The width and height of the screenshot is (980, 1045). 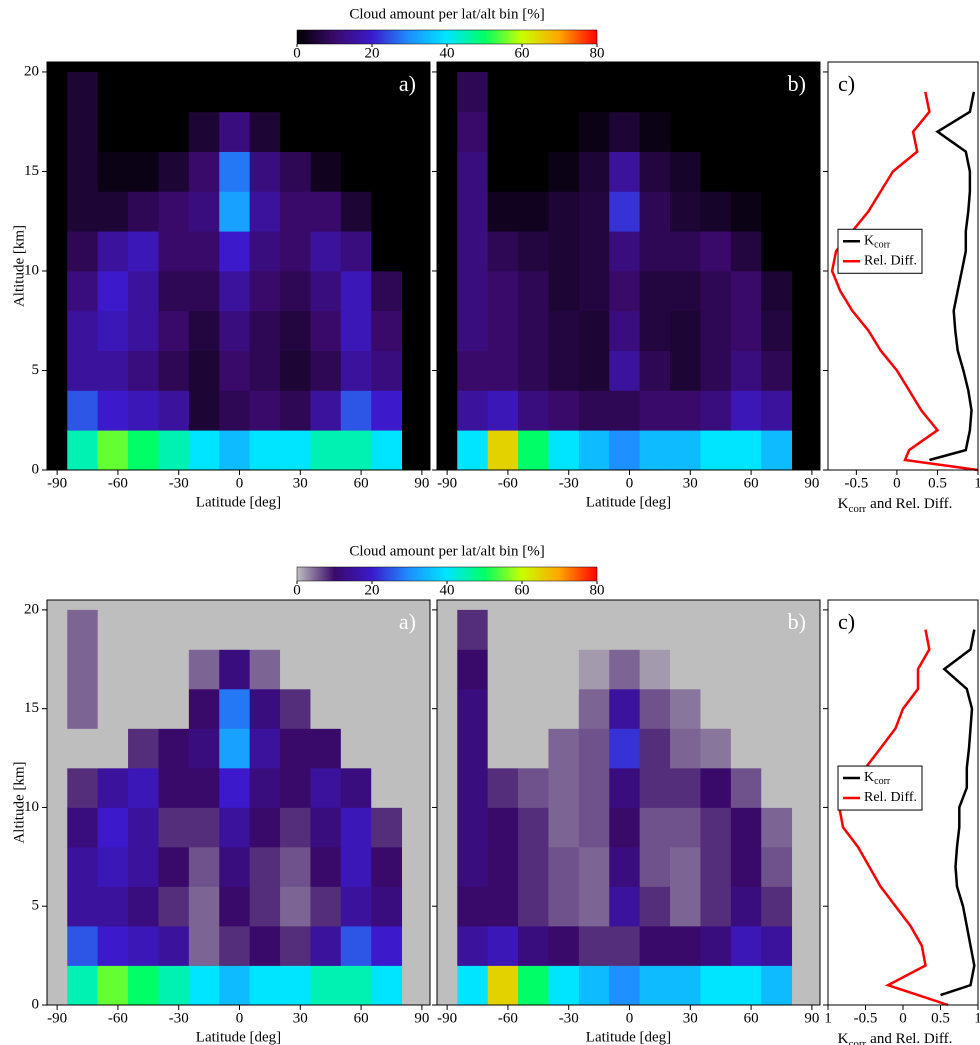 I want to click on y-tick-label: 10, so click(x=31, y=807).